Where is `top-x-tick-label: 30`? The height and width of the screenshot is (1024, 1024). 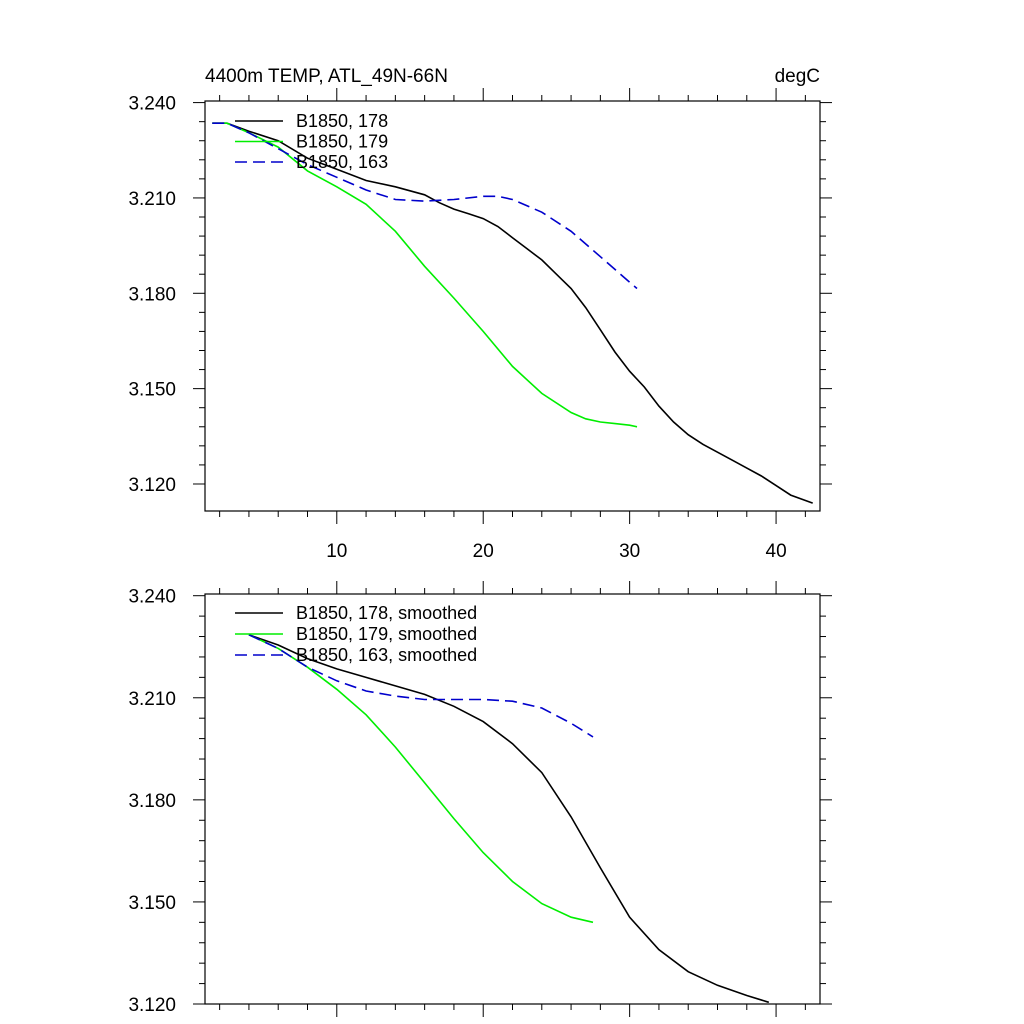
top-x-tick-label: 30 is located at coordinates (629, 551).